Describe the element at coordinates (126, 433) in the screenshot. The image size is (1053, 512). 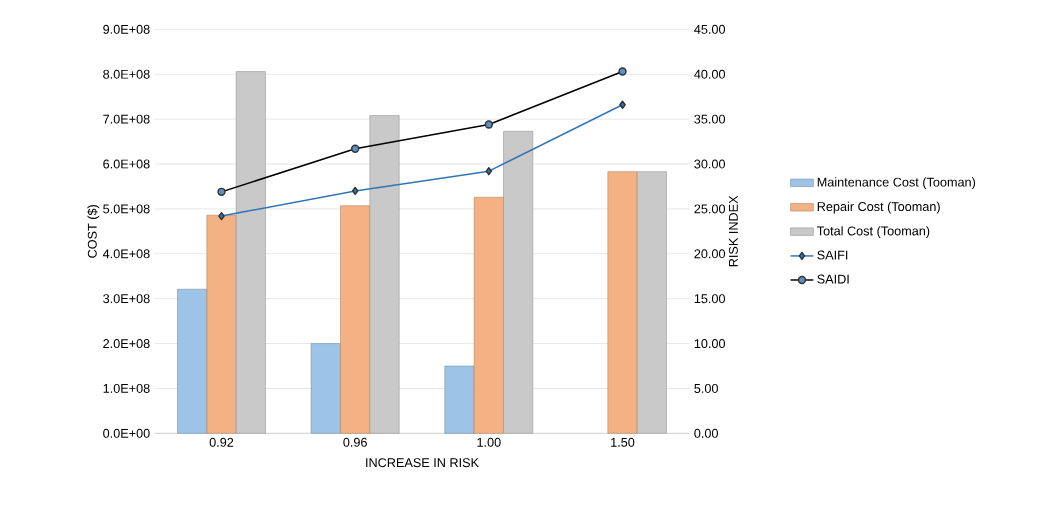
I see `y-tick-label: 0.0E+00` at that location.